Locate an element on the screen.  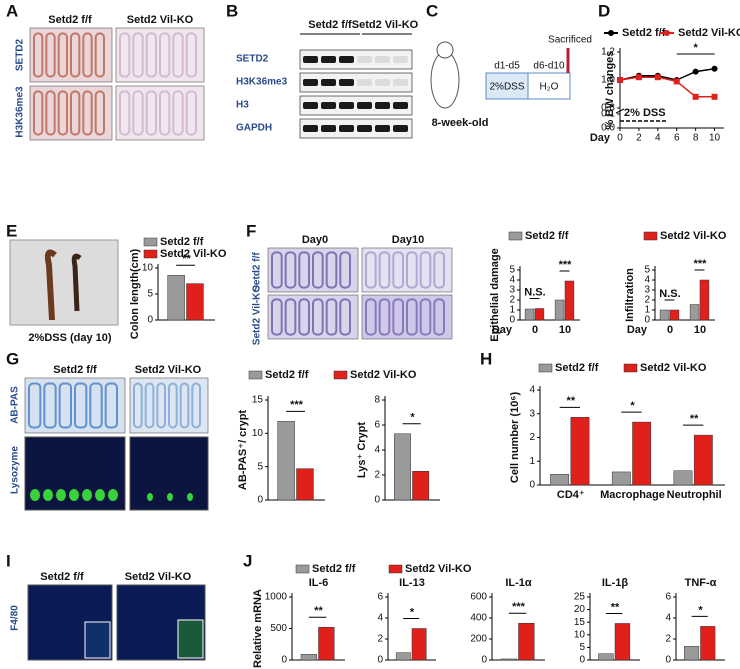
dss-label: 2% DSS is located at coordinates (645, 113).